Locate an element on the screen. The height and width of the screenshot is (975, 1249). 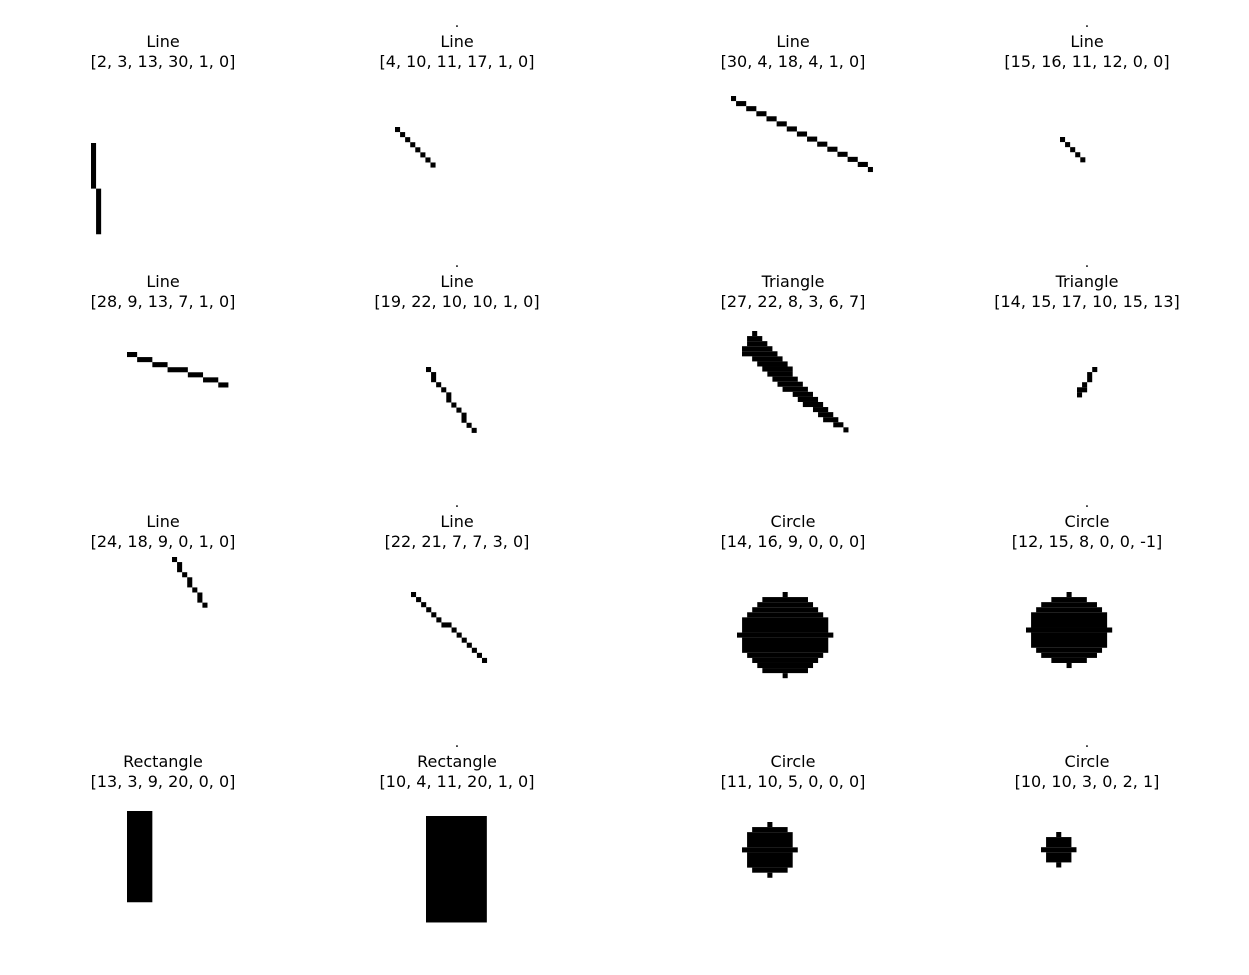
panel-params: [22, 21, 7, 7, 3, 0] is located at coordinates (457, 541).